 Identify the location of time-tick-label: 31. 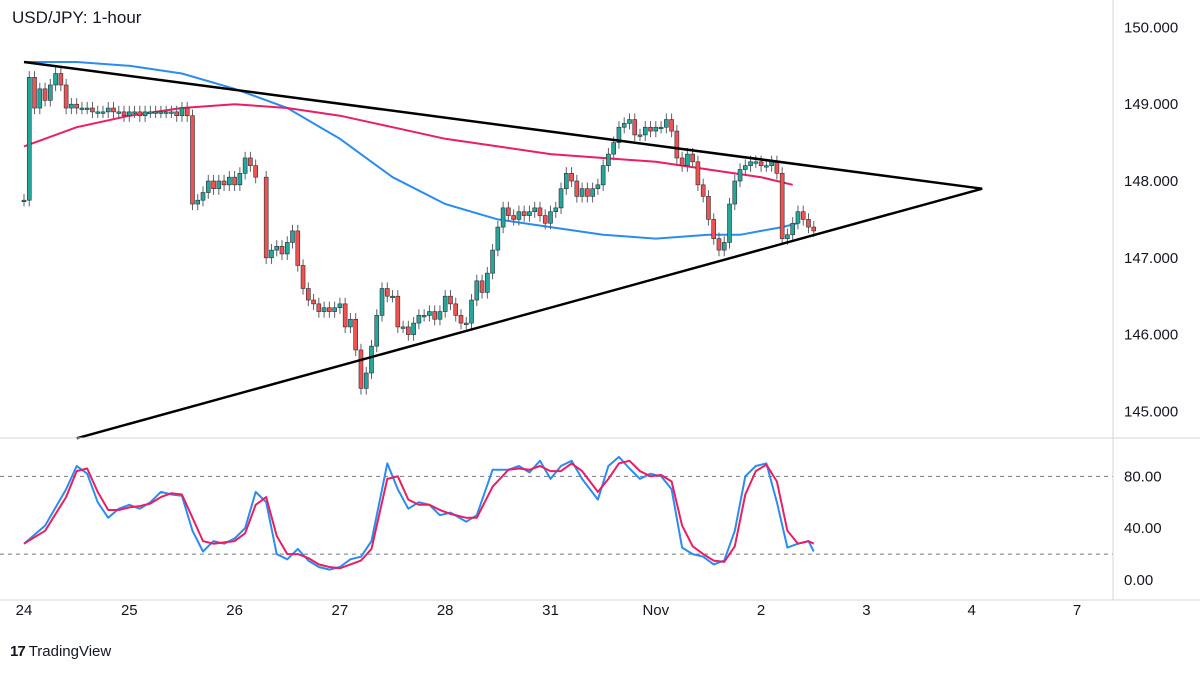
(550, 610).